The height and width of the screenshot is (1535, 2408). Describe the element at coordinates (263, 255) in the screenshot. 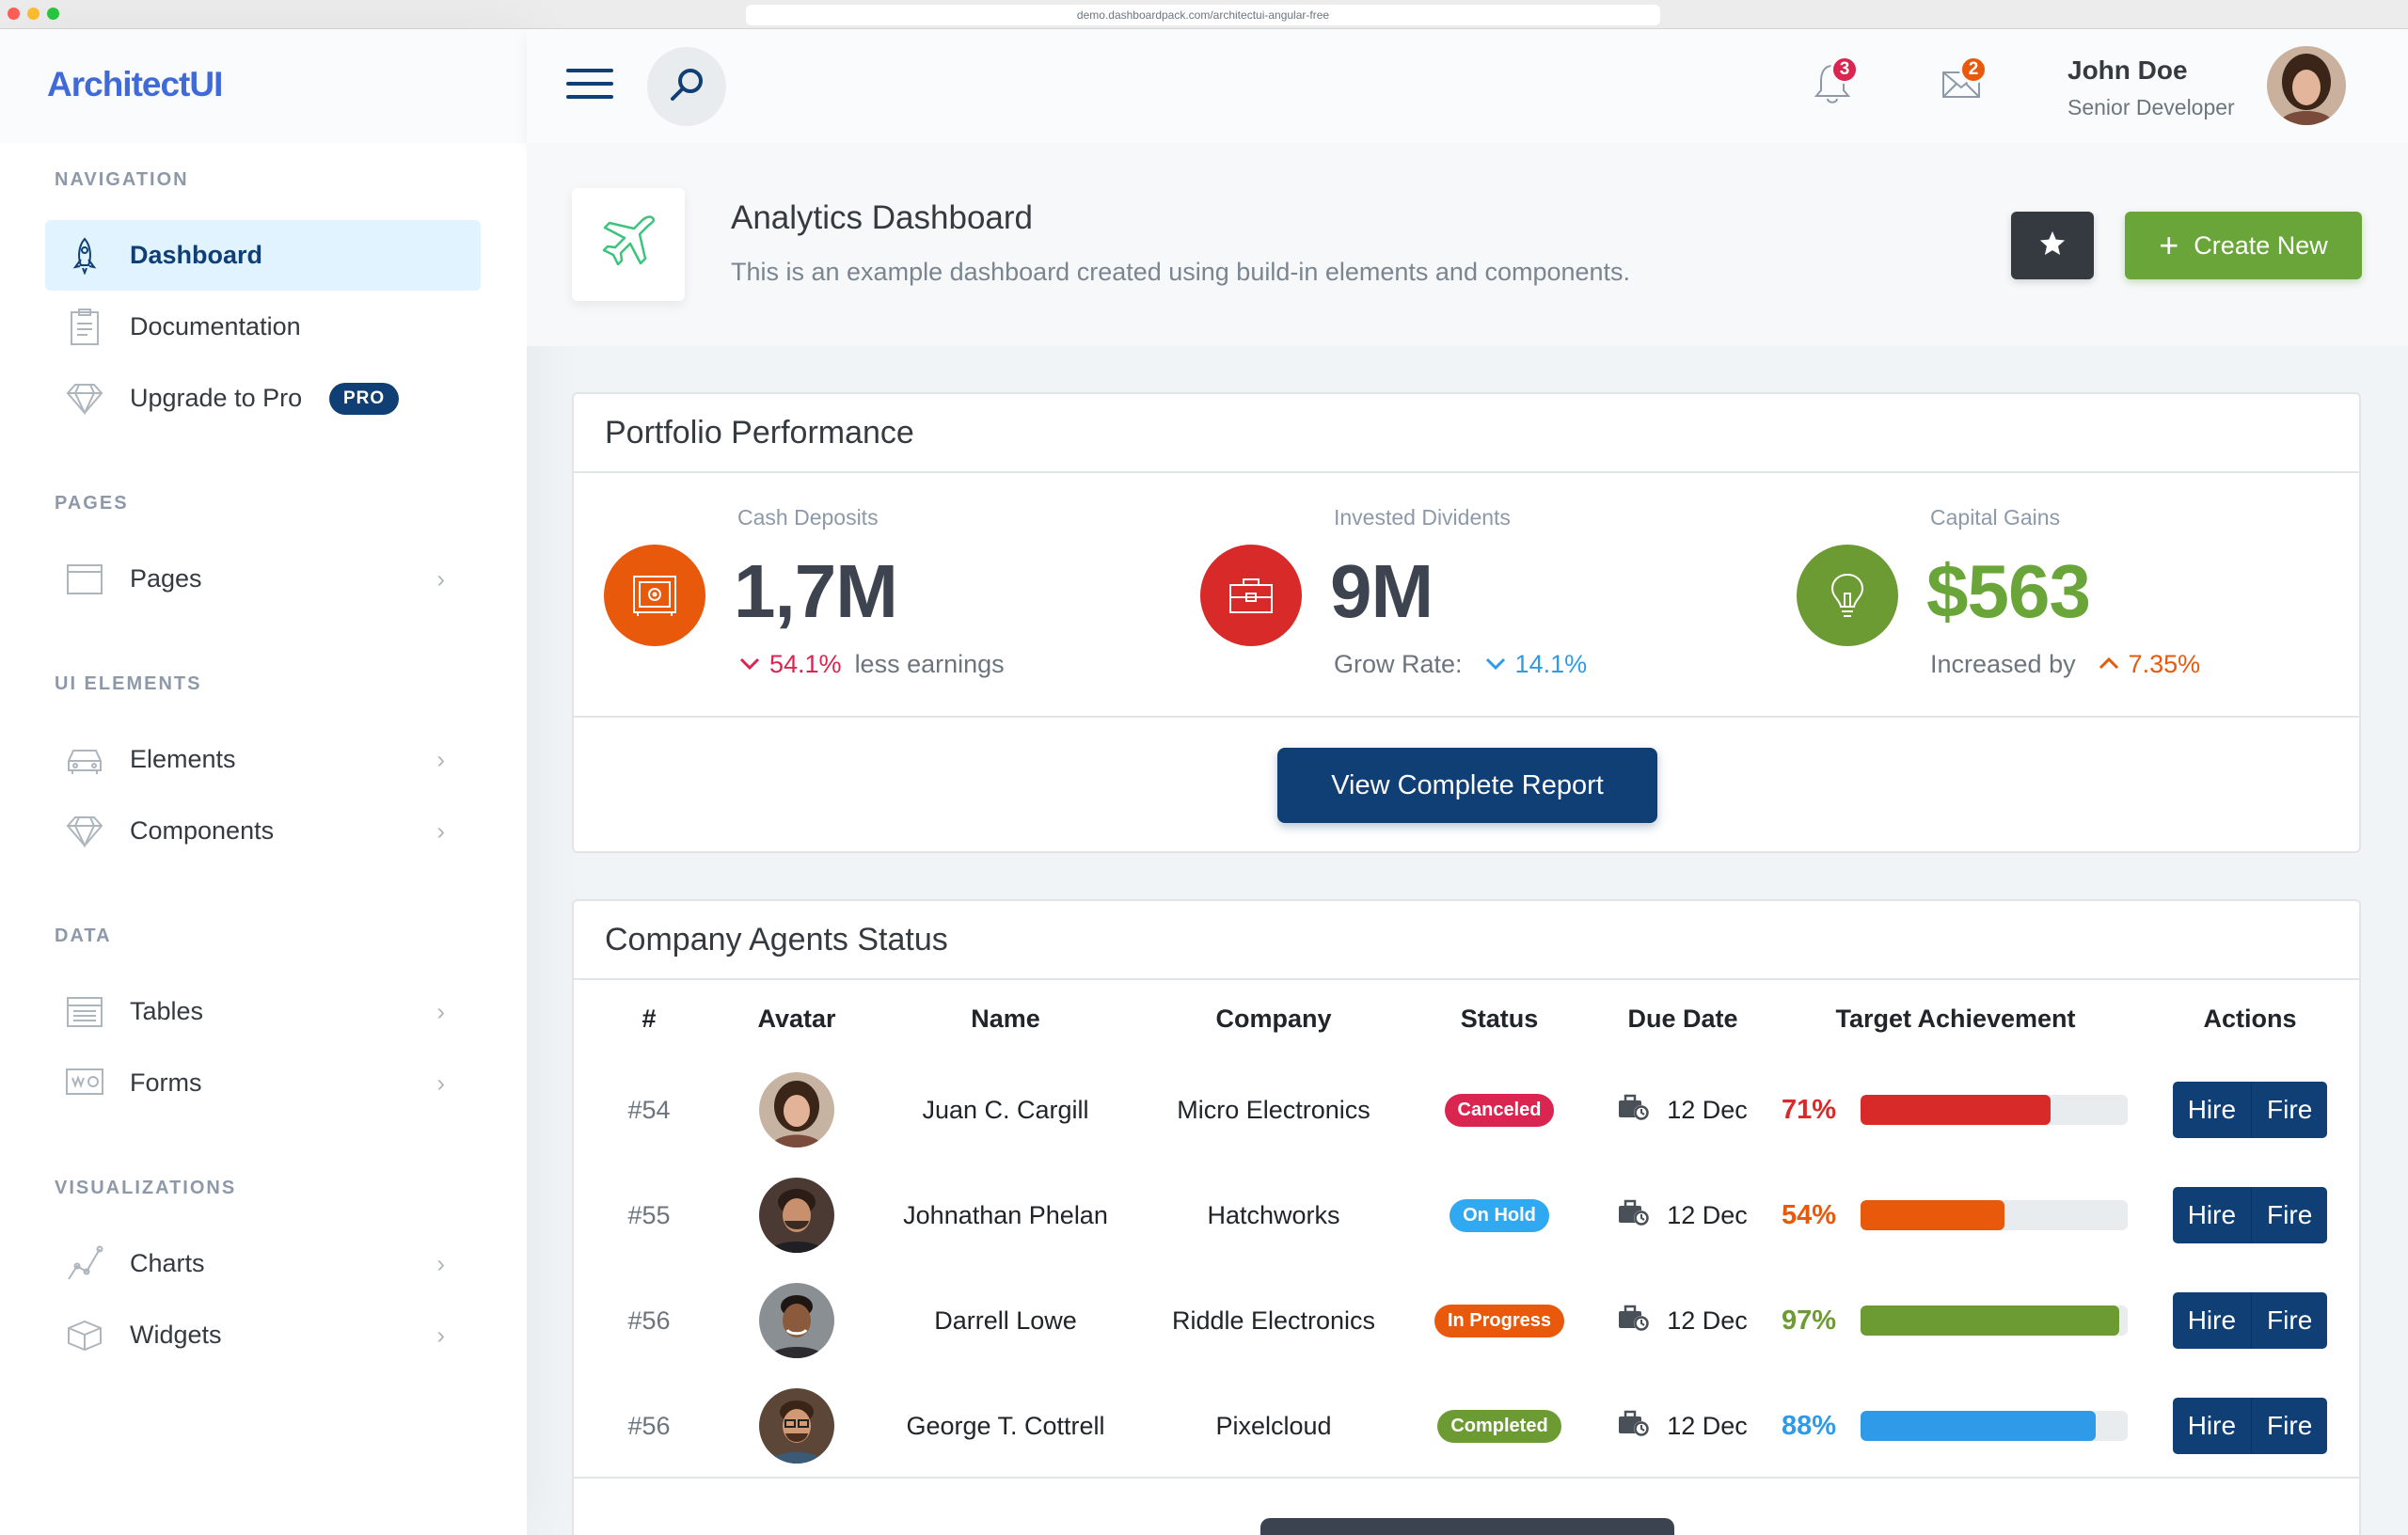

I see `sidebar-item-dashboard: Dashboard` at that location.